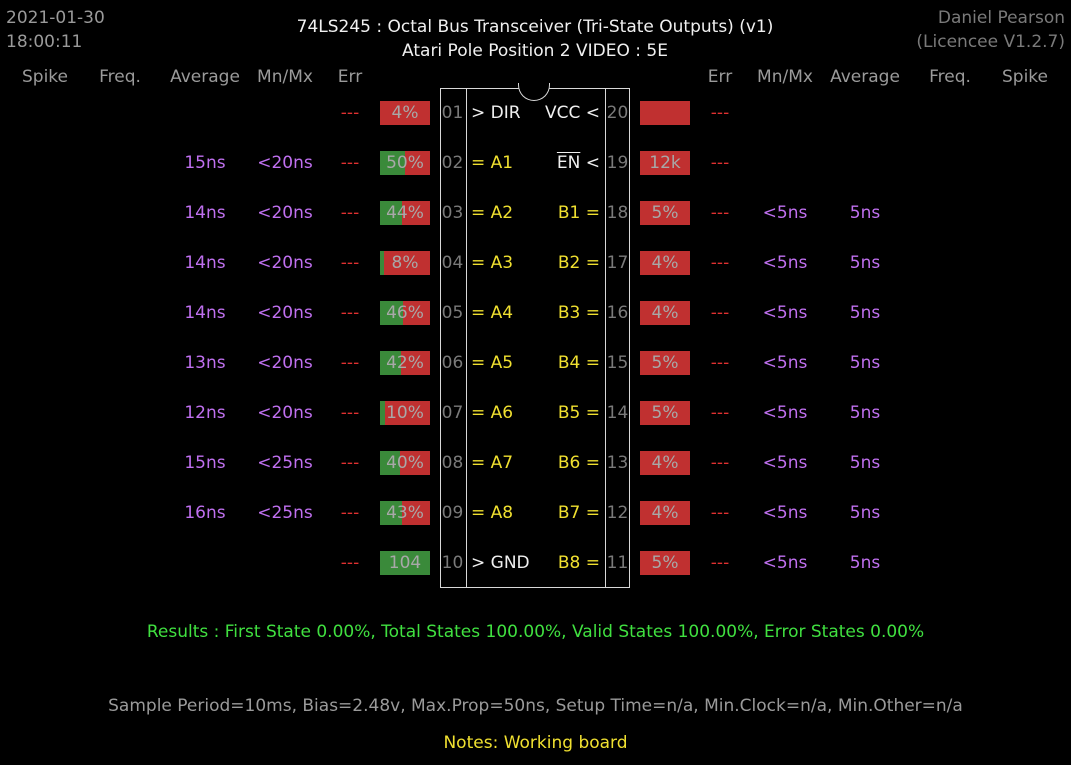  What do you see at coordinates (452, 413) in the screenshot?
I see `left-pin-number: 07` at bounding box center [452, 413].